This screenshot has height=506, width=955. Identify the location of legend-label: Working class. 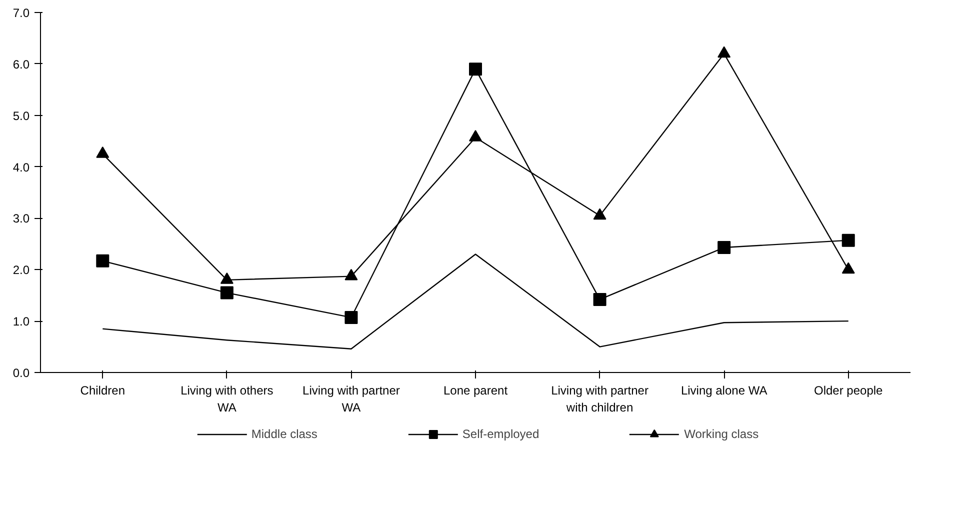
(721, 434).